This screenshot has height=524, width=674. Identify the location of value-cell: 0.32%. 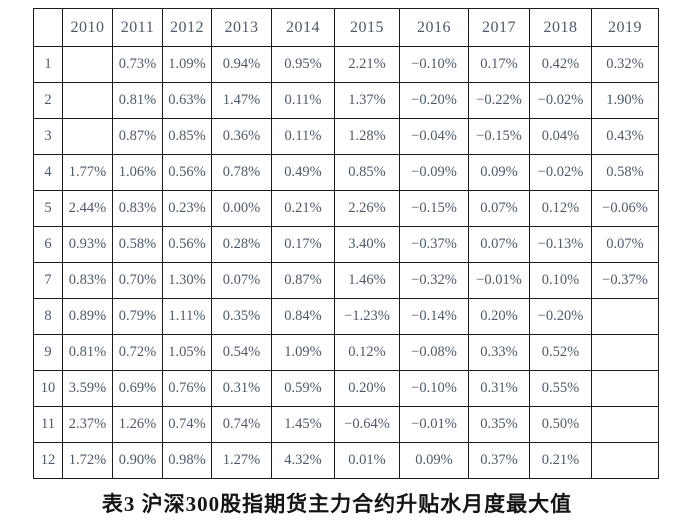
(625, 64).